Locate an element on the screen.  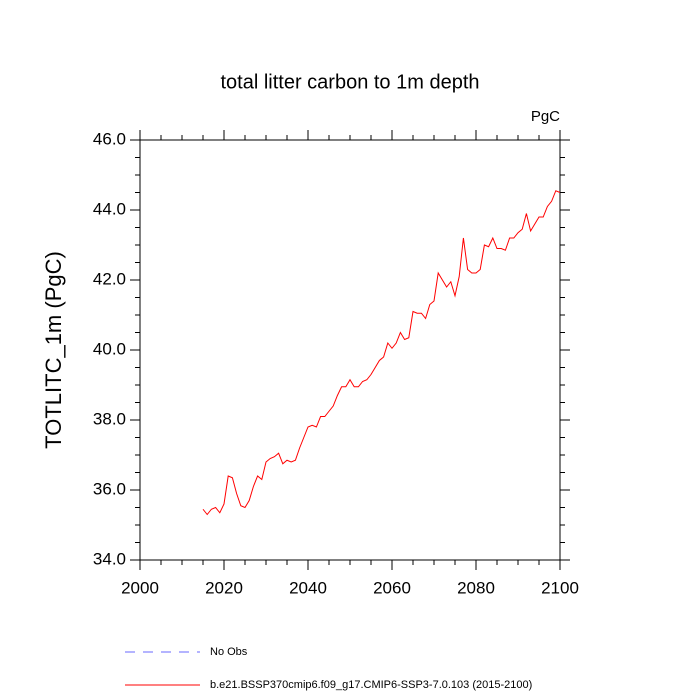
y-tick-label: 40.0 is located at coordinates (109, 348).